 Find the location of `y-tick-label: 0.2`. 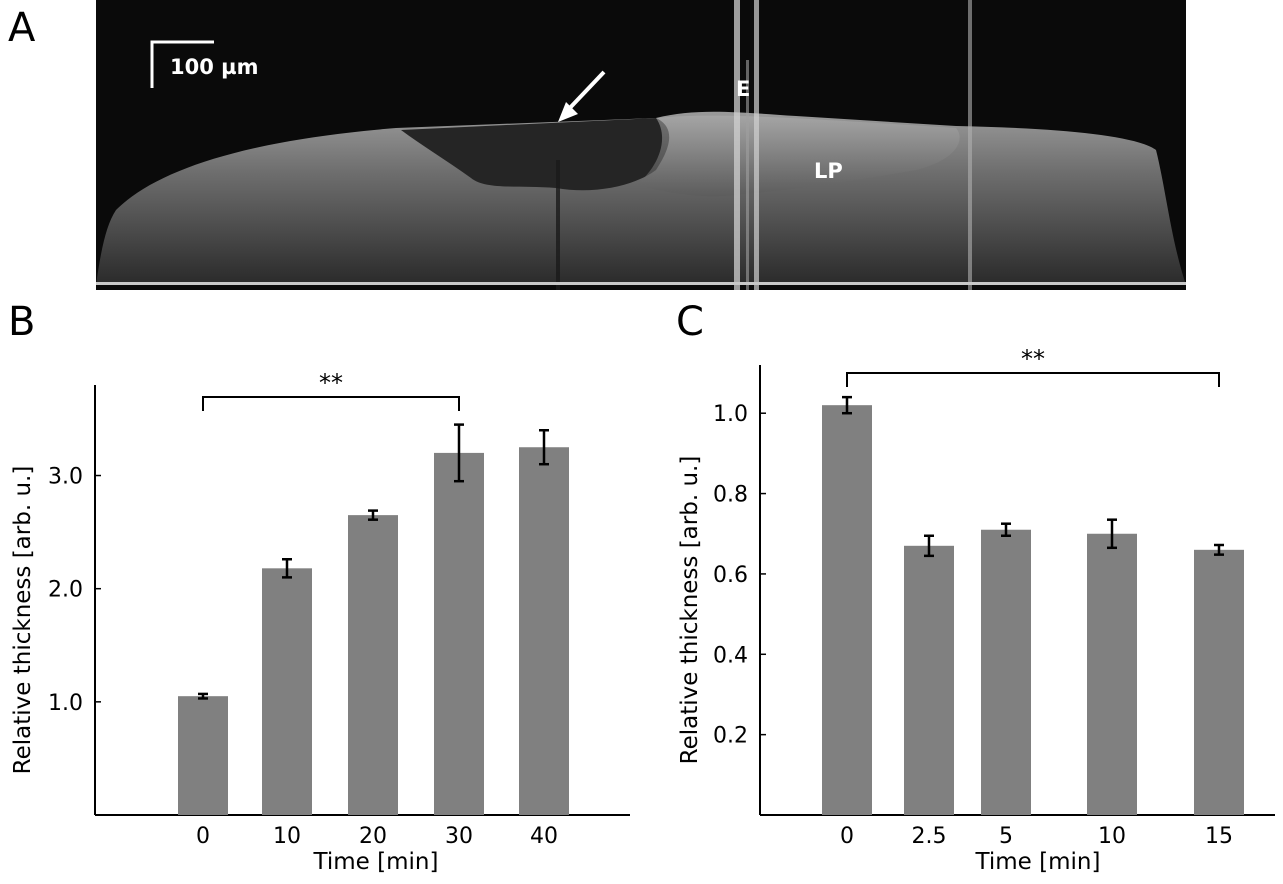

y-tick-label: 0.2 is located at coordinates (730, 736).